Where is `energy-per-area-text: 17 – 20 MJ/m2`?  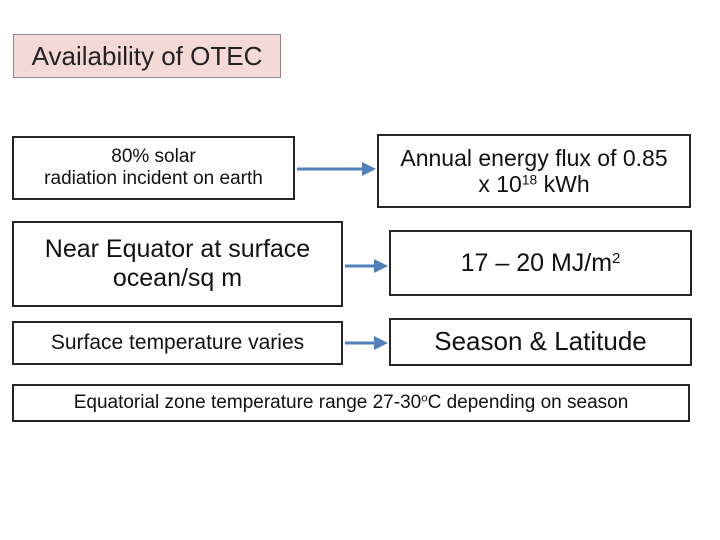 energy-per-area-text: 17 – 20 MJ/m2 is located at coordinates (541, 263).